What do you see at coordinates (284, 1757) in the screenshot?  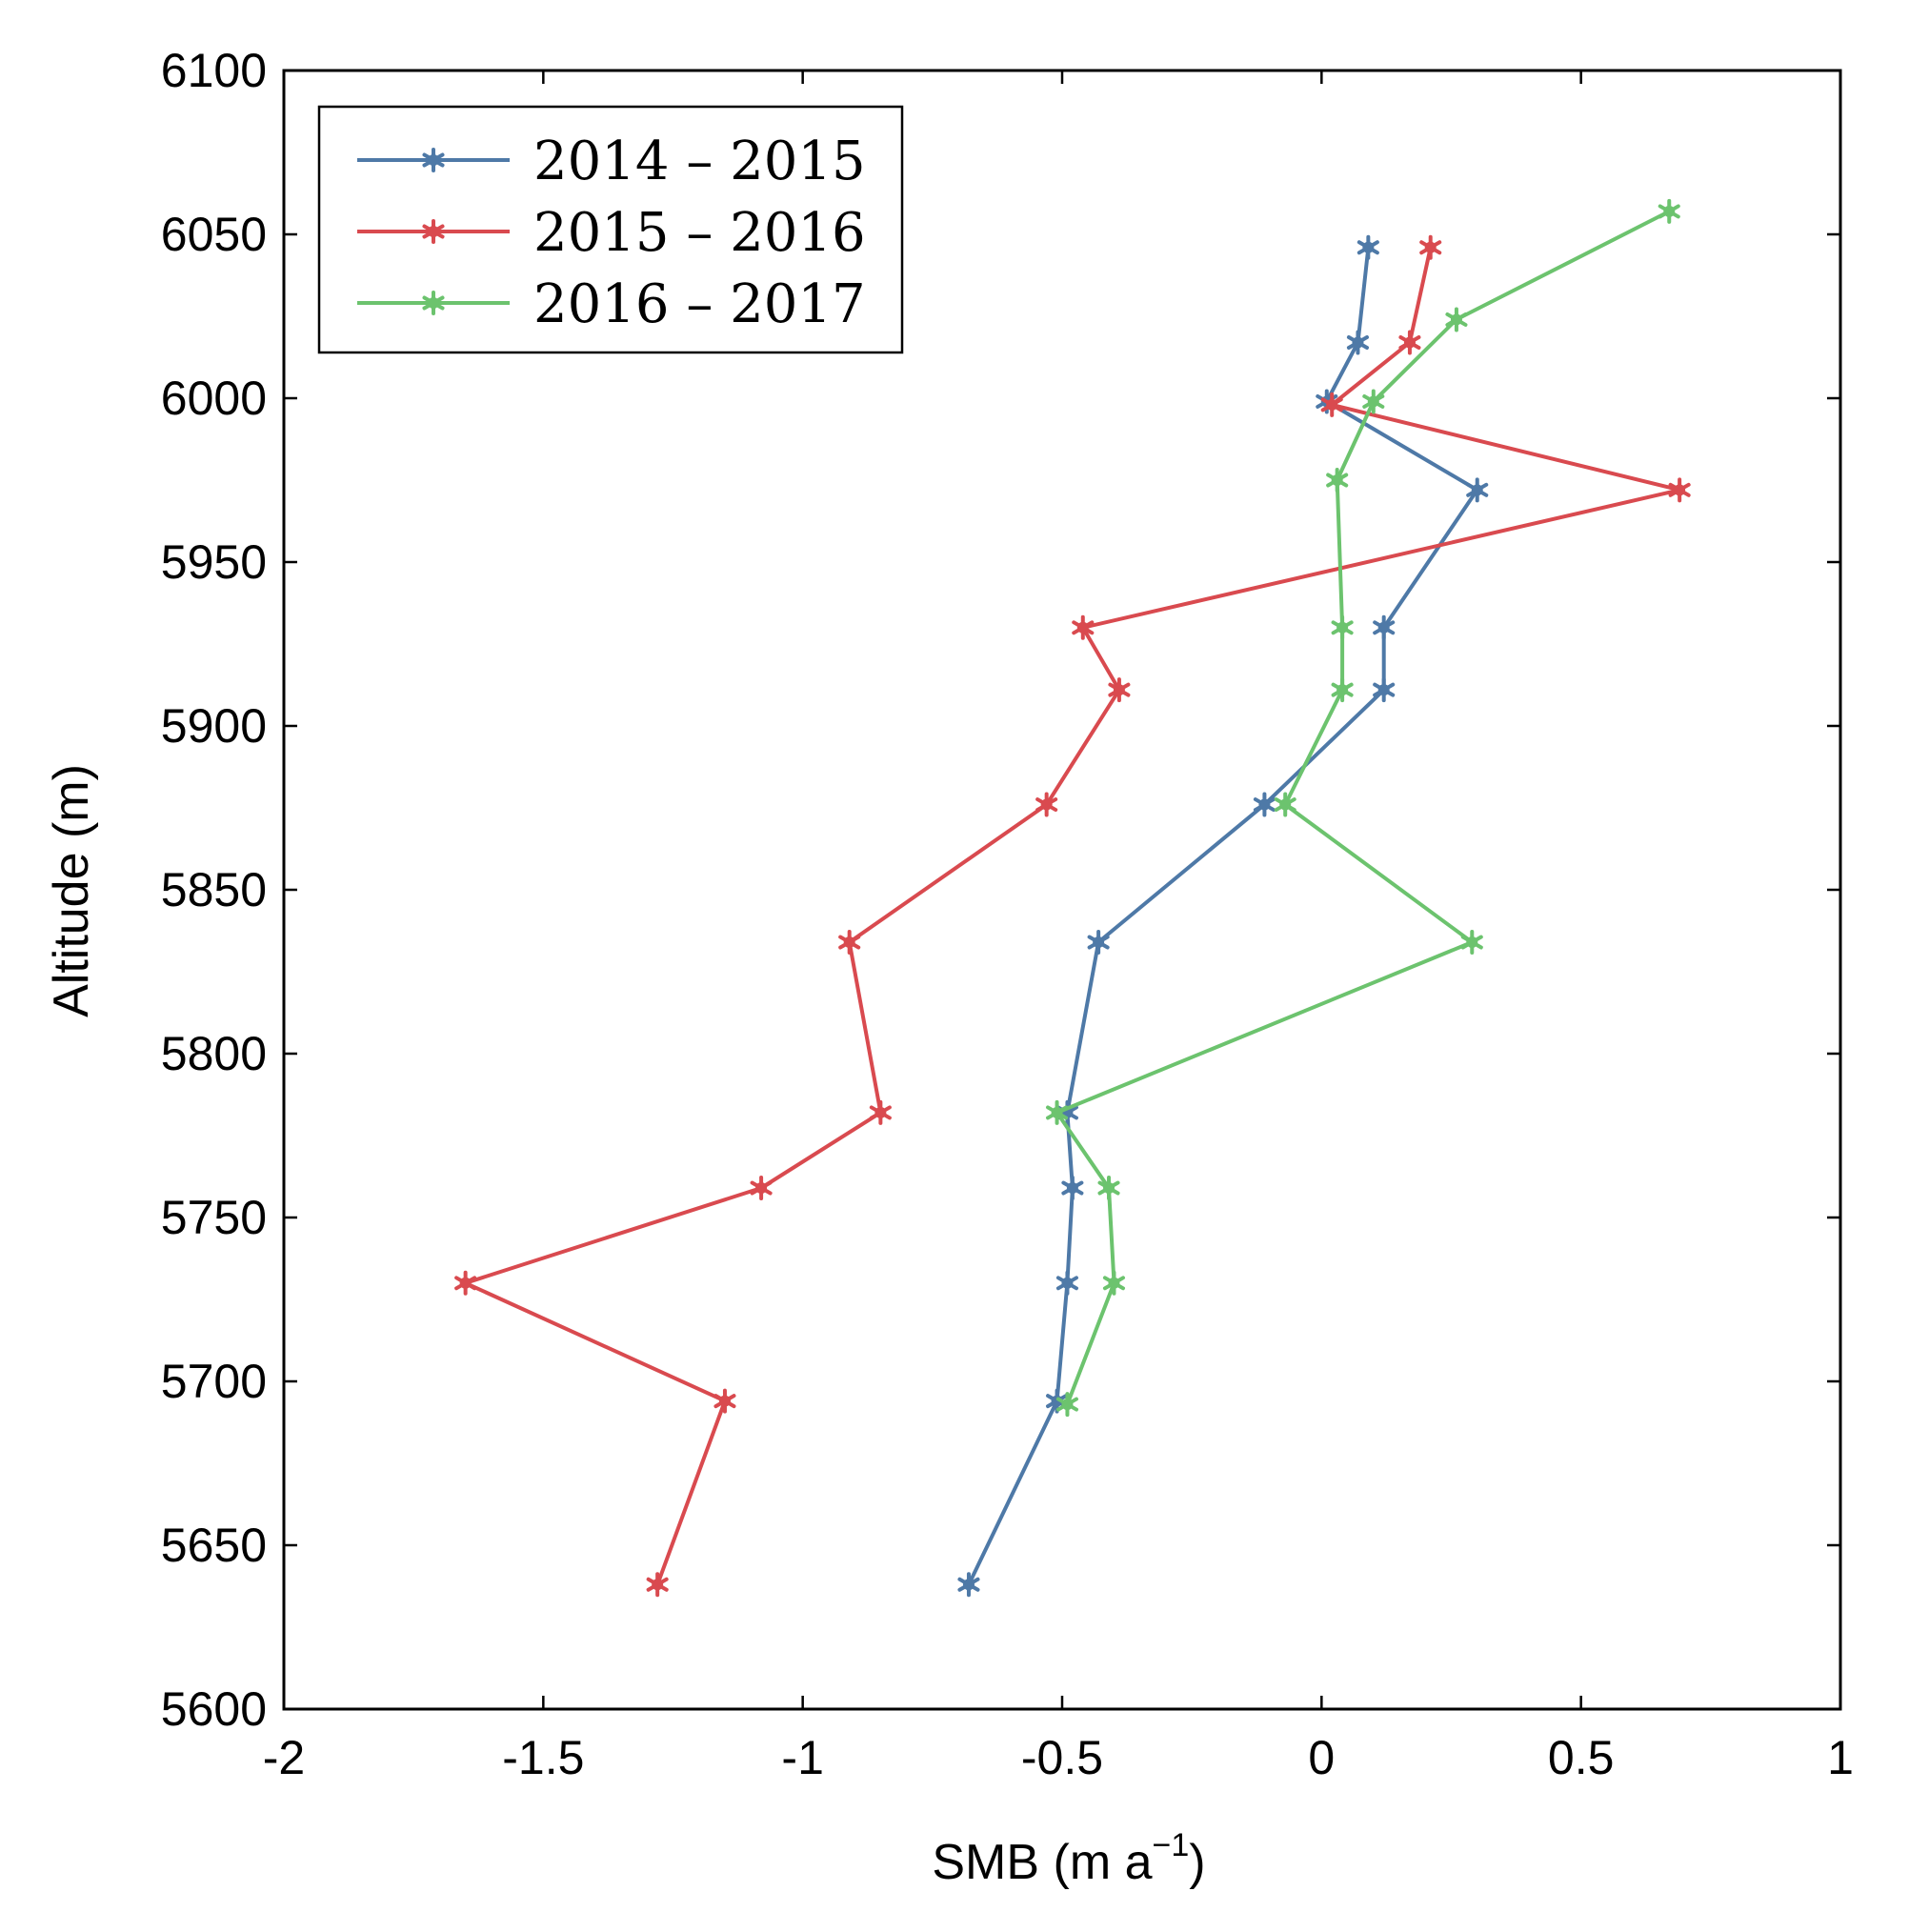 I see `x-tick-label: -2` at bounding box center [284, 1757].